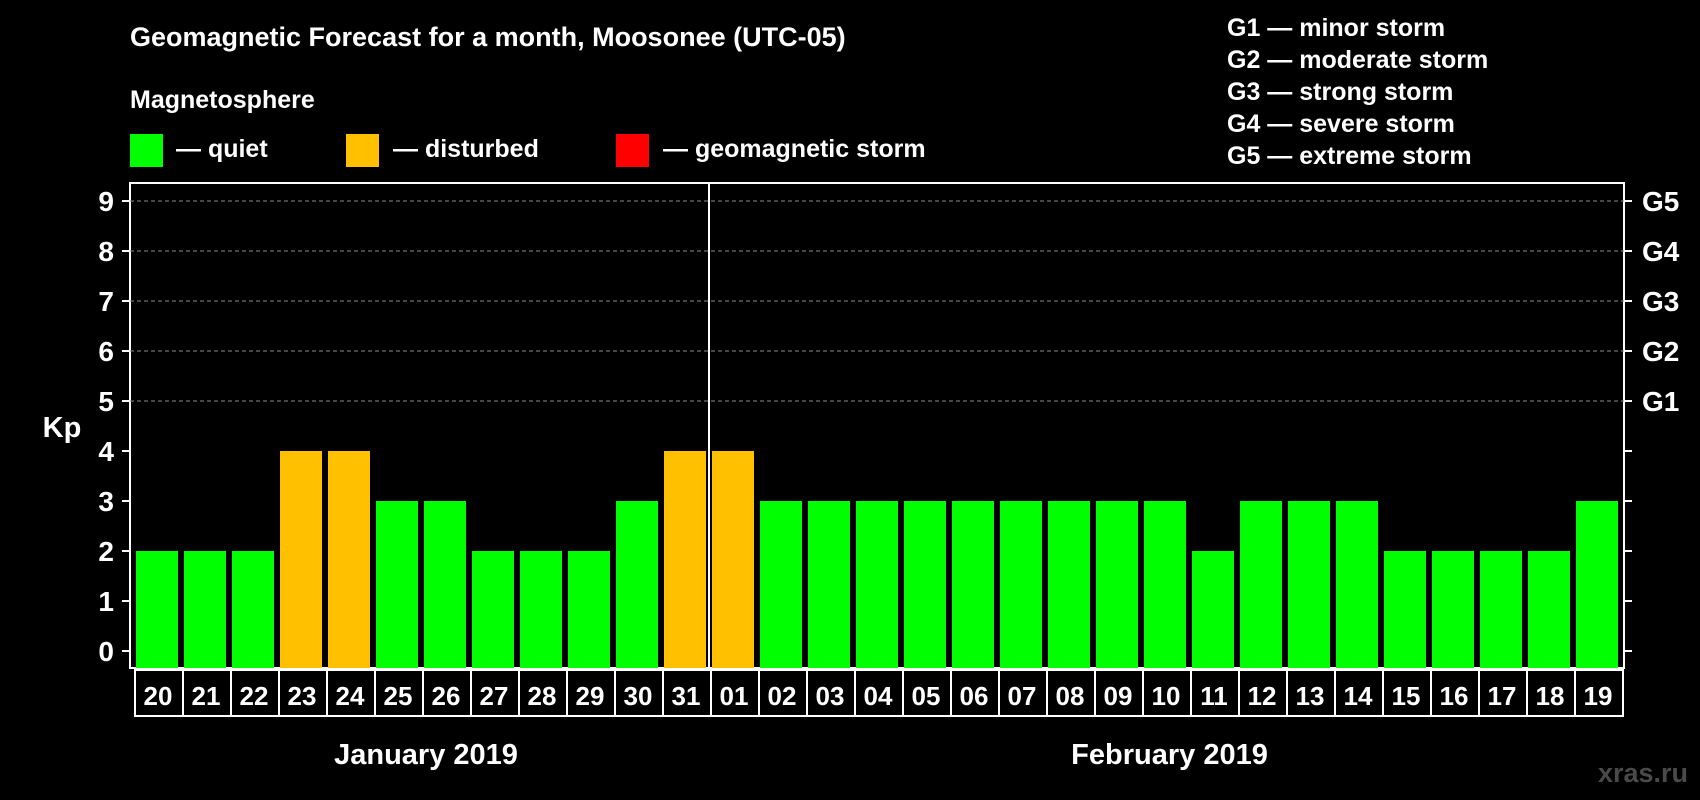 The height and width of the screenshot is (800, 1700). Describe the element at coordinates (362, 150) in the screenshot. I see `legend-swatch-disturbed` at that location.